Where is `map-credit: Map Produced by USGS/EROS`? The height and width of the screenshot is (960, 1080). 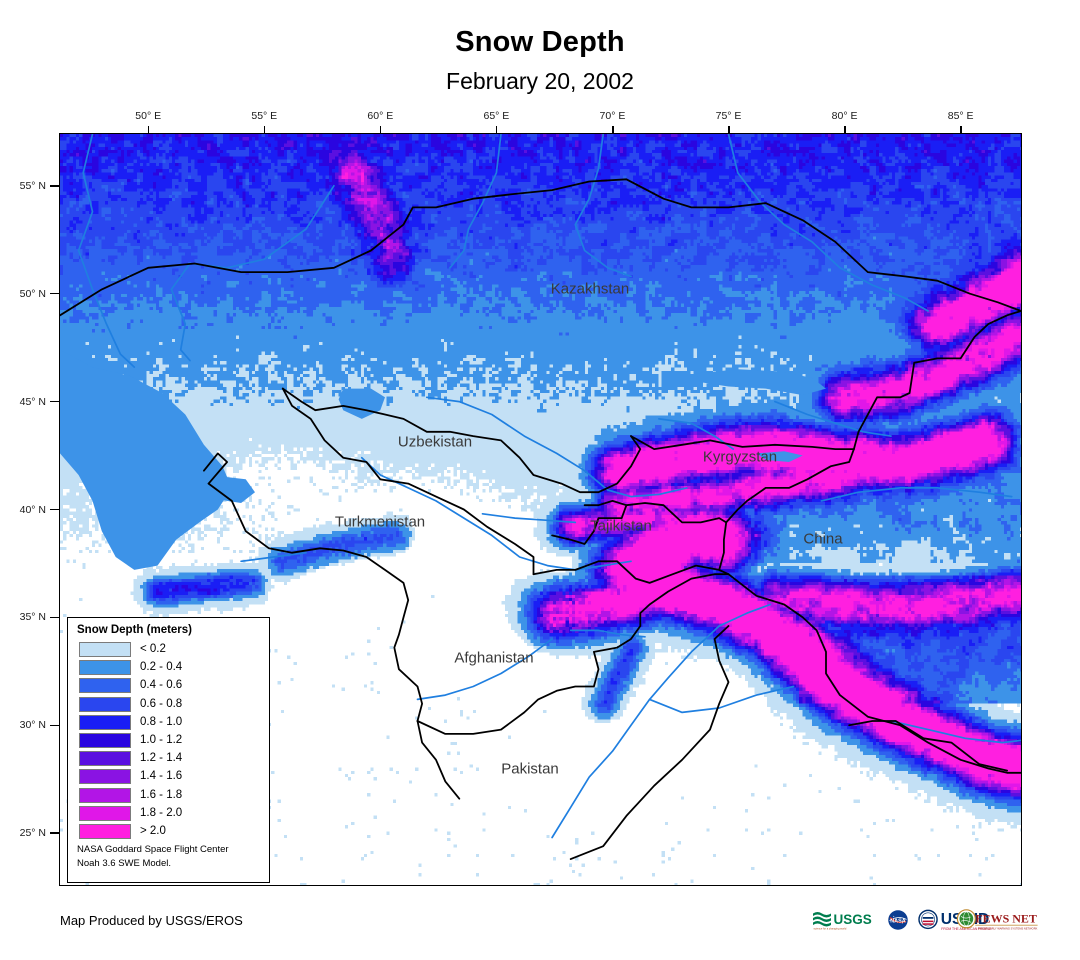
map-credit: Map Produced by USGS/EROS is located at coordinates (151, 920).